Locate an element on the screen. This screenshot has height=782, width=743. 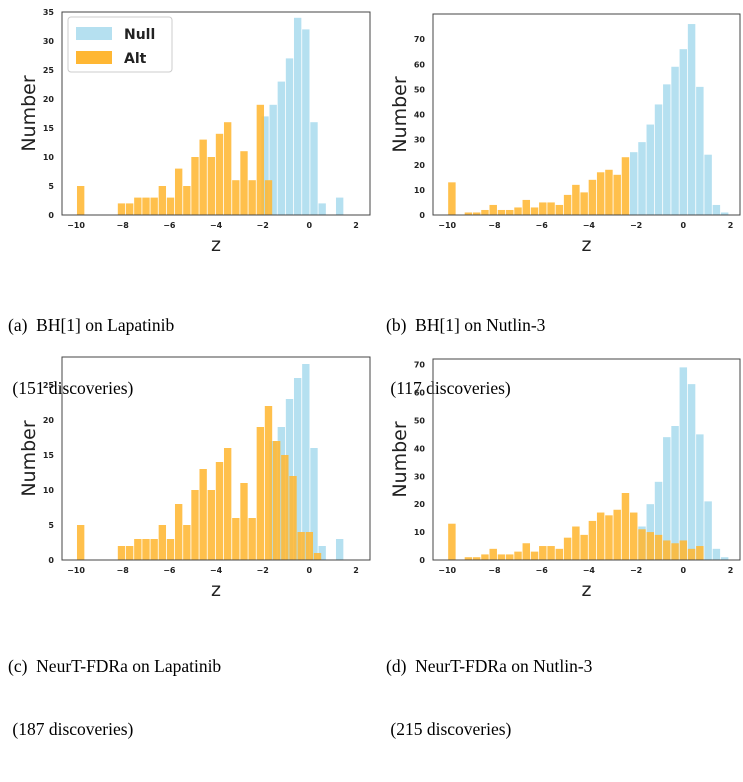
y-tick-label: 60 is located at coordinates (420, 64).